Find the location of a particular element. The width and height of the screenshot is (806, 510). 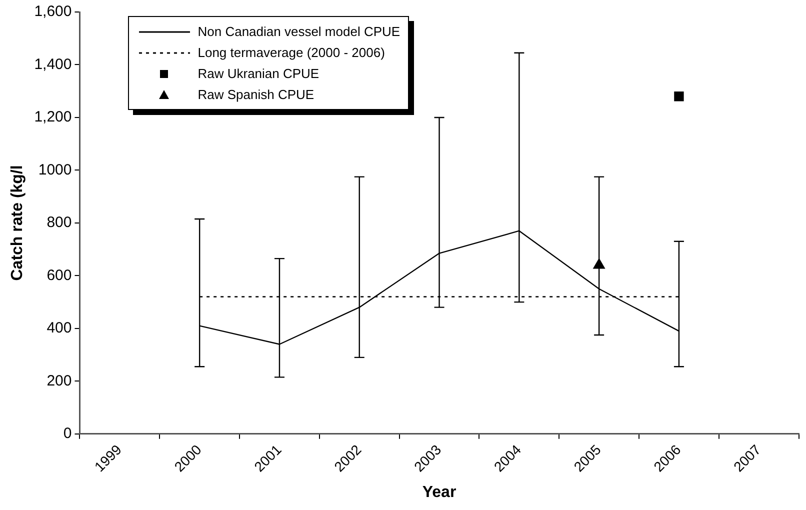

y-tick-label: 200 is located at coordinates (59, 381).